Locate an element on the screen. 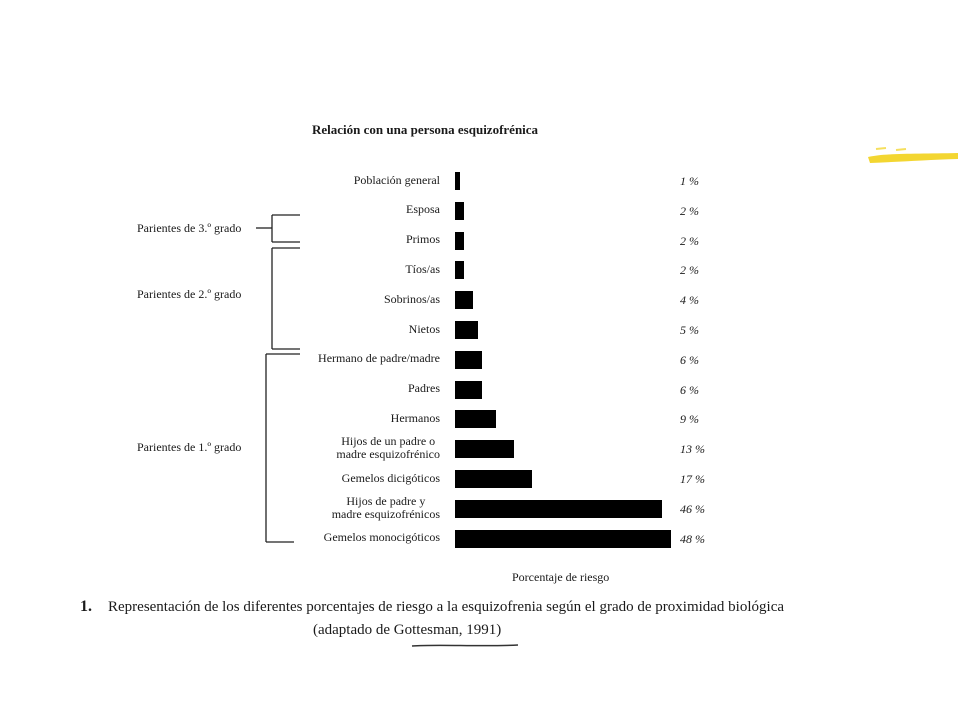 This screenshot has width=960, height=725. category-label-7: Hermano de padre/madre is located at coordinates (379, 358).